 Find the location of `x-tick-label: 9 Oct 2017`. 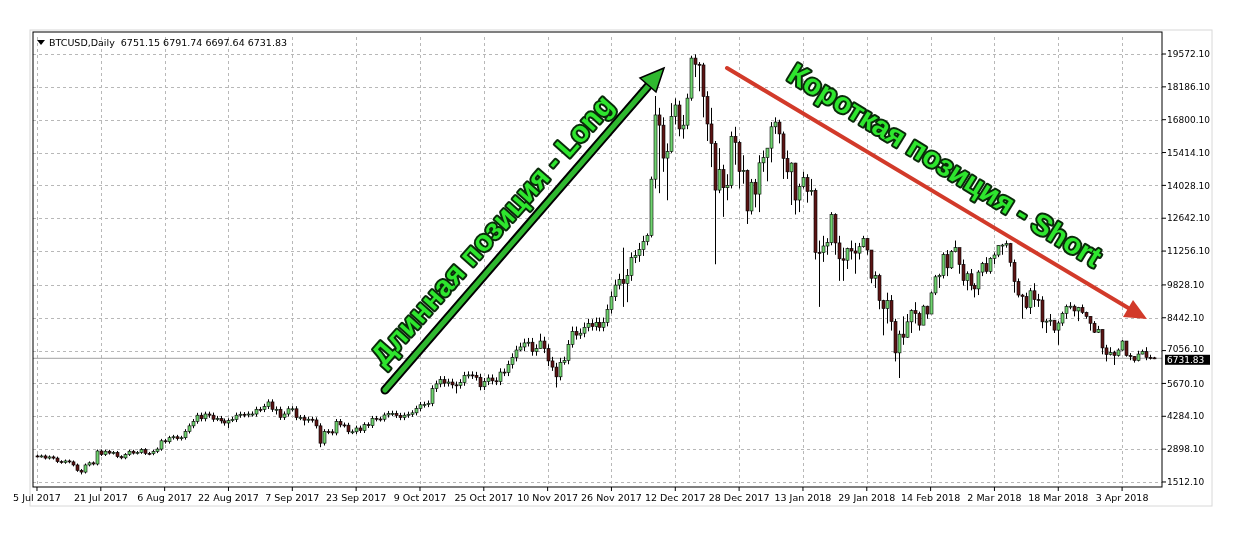

x-tick-label: 9 Oct 2017 is located at coordinates (420, 497).